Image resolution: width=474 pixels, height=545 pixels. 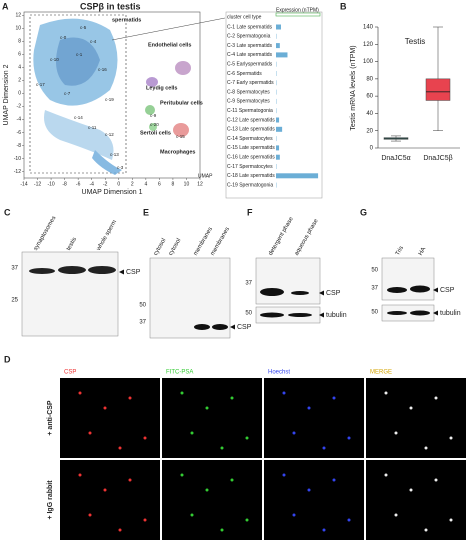 I want to click on cluster-label: c-5, so click(x=83, y=27).